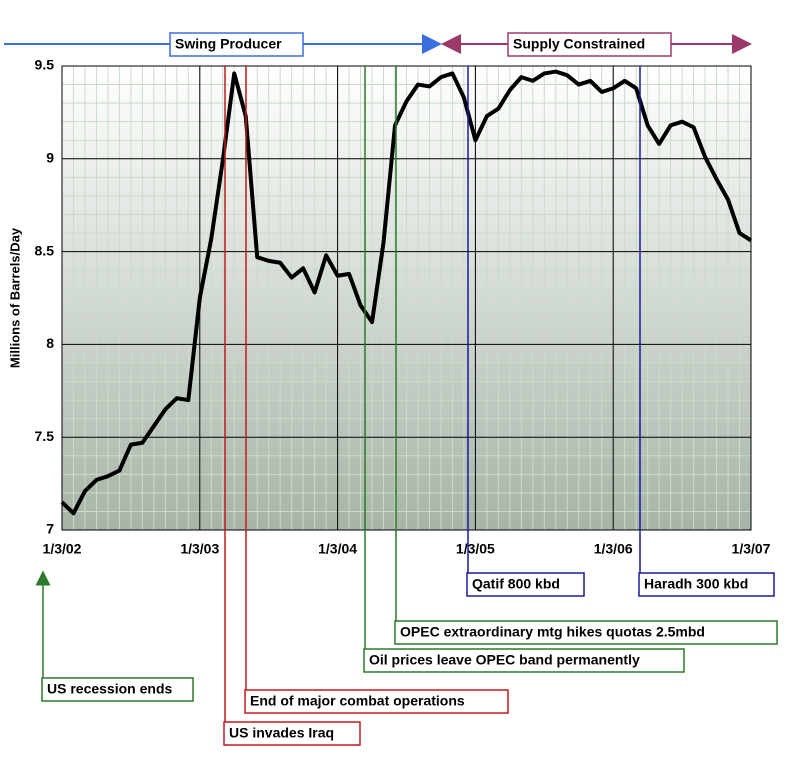  I want to click on annotation: Qatif 800 kbd, so click(516, 584).